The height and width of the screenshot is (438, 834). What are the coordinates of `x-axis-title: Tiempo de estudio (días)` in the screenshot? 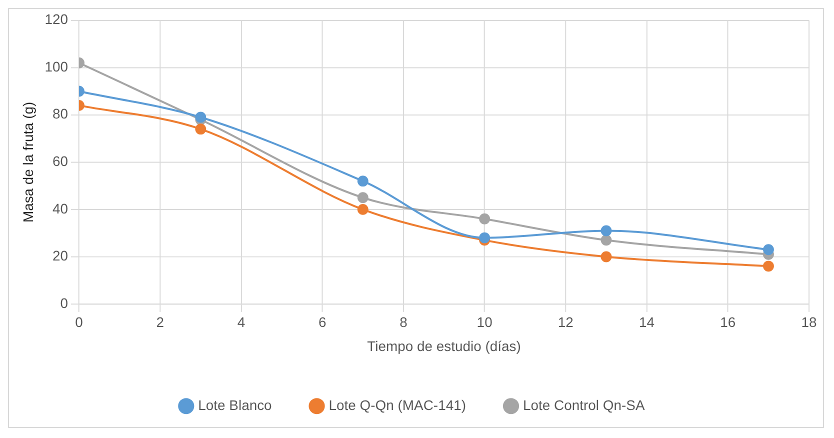 It's located at (444, 346).